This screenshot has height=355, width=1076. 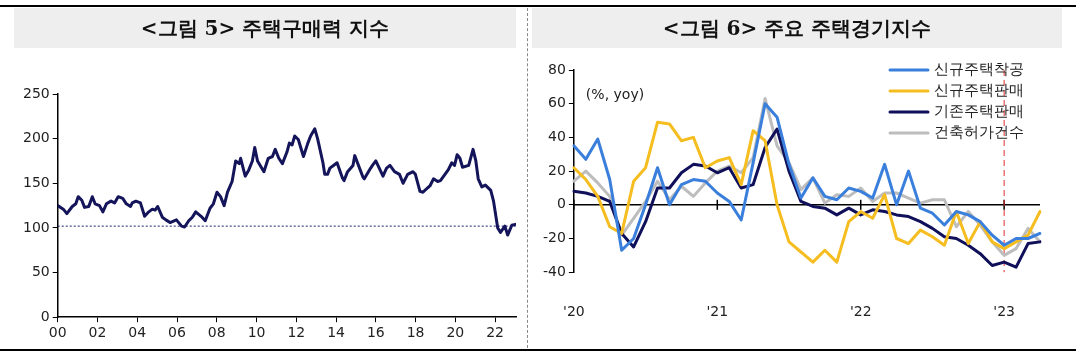 What do you see at coordinates (336, 332) in the screenshot?
I see `x-tick-label: 14` at bounding box center [336, 332].